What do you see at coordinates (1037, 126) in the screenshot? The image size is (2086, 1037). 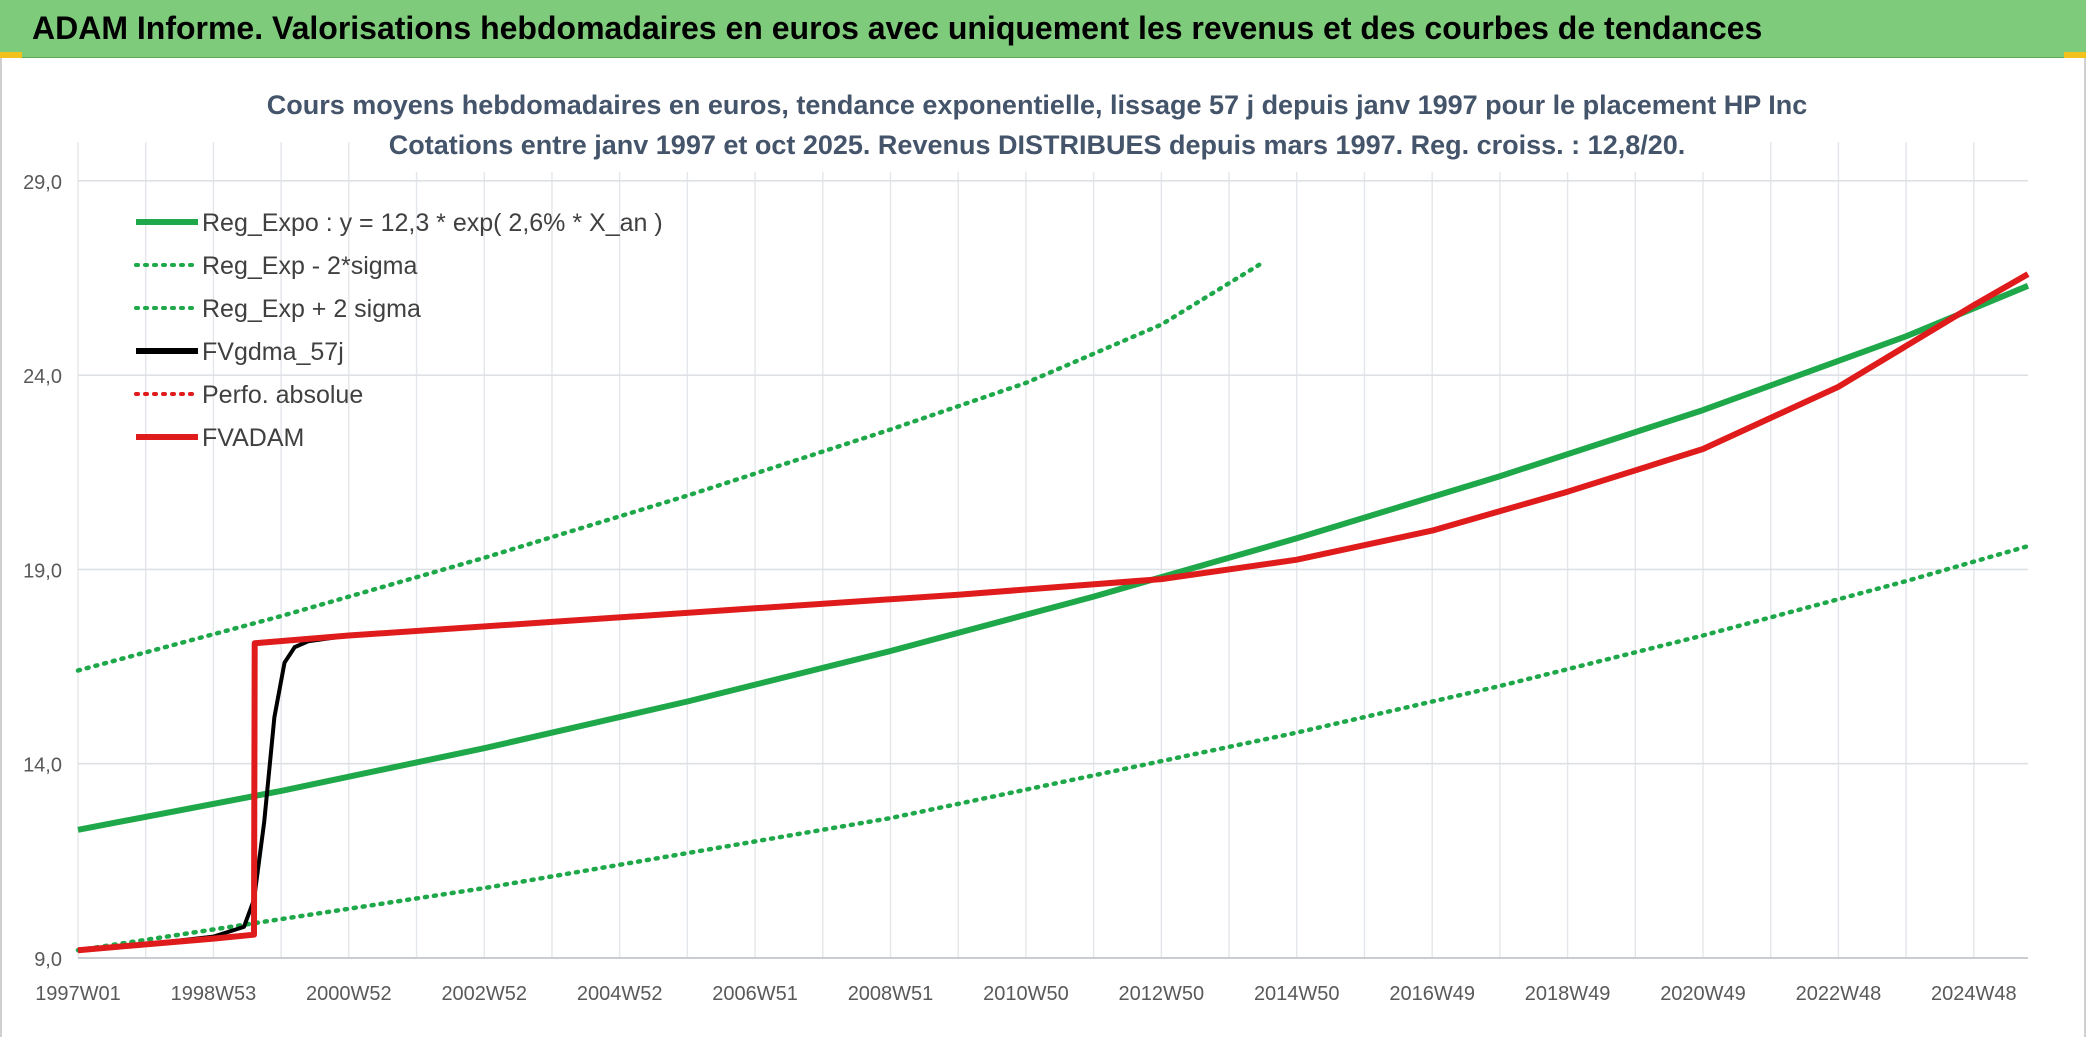 I see `title-background` at bounding box center [1037, 126].